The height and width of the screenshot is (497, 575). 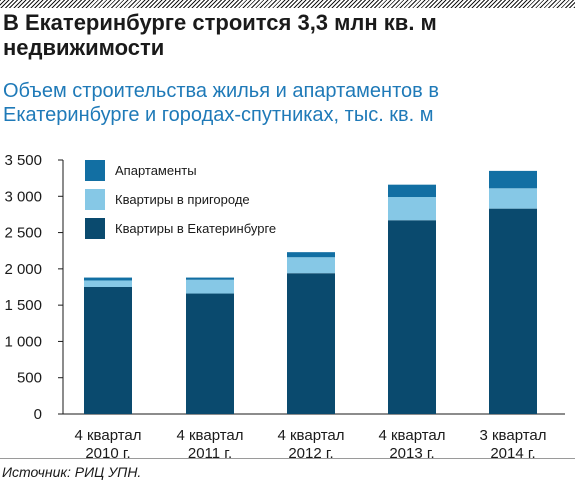 What do you see at coordinates (287, 4) in the screenshot?
I see `header-hatch` at bounding box center [287, 4].